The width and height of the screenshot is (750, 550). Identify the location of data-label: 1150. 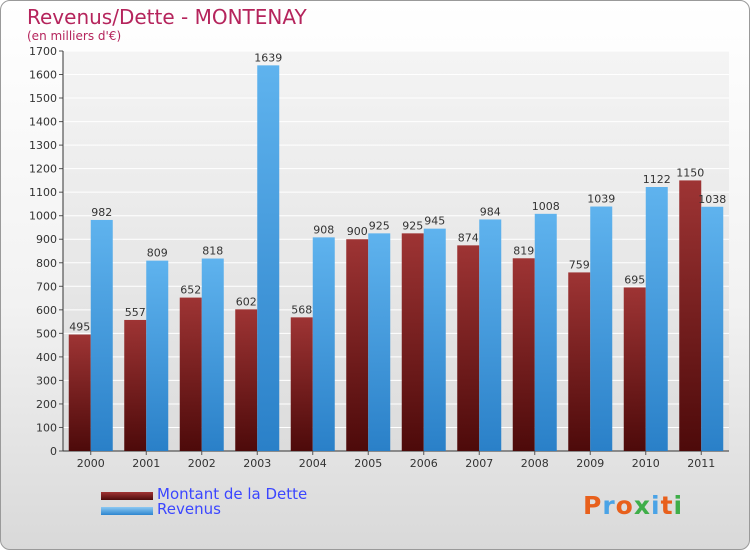
(690, 172).